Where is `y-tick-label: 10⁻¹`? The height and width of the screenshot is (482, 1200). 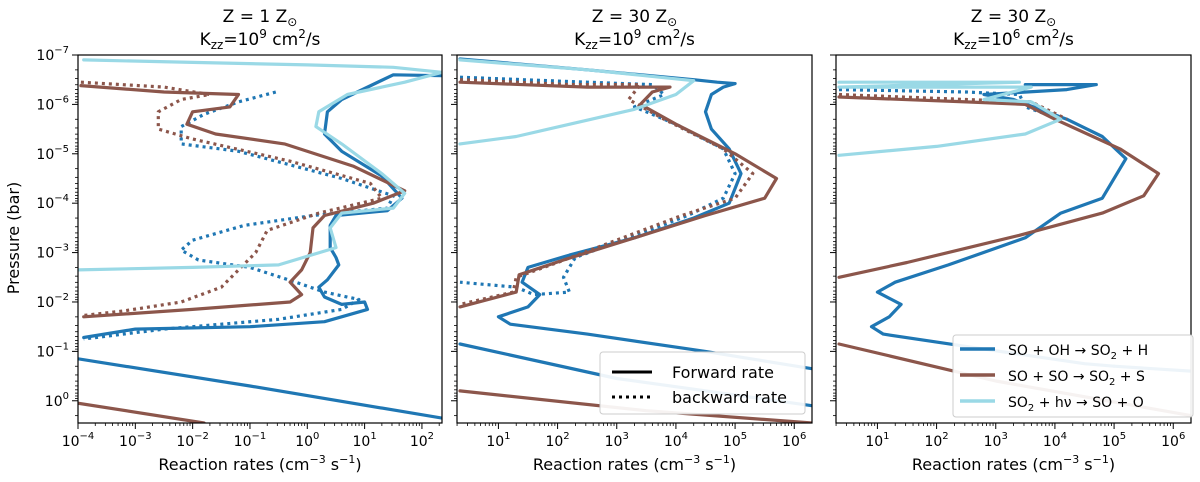 y-tick-label: 10⁻¹ is located at coordinates (52, 350).